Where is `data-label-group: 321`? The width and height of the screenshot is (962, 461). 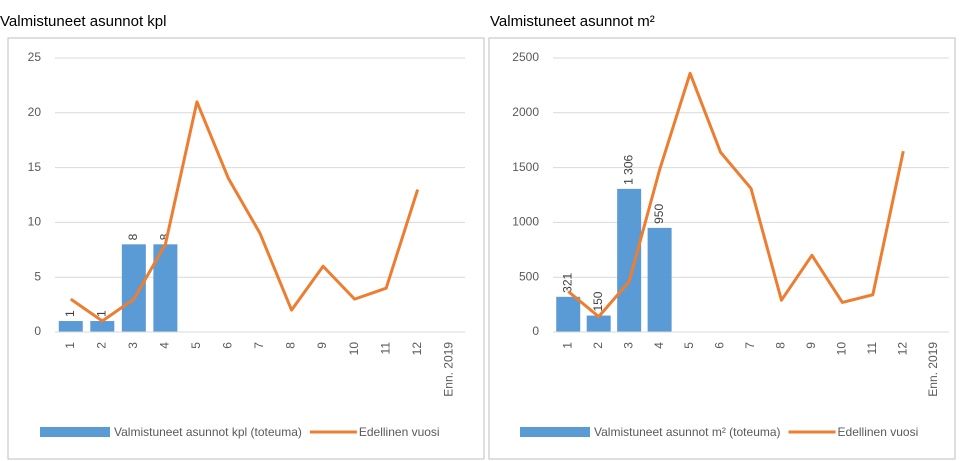 data-label-group: 321 is located at coordinates (567, 282).